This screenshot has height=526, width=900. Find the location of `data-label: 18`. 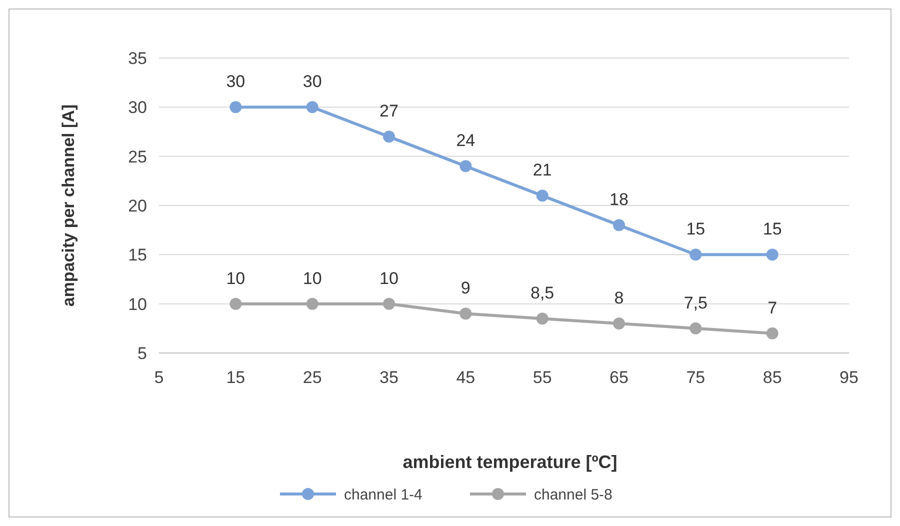

data-label: 18 is located at coordinates (619, 200).